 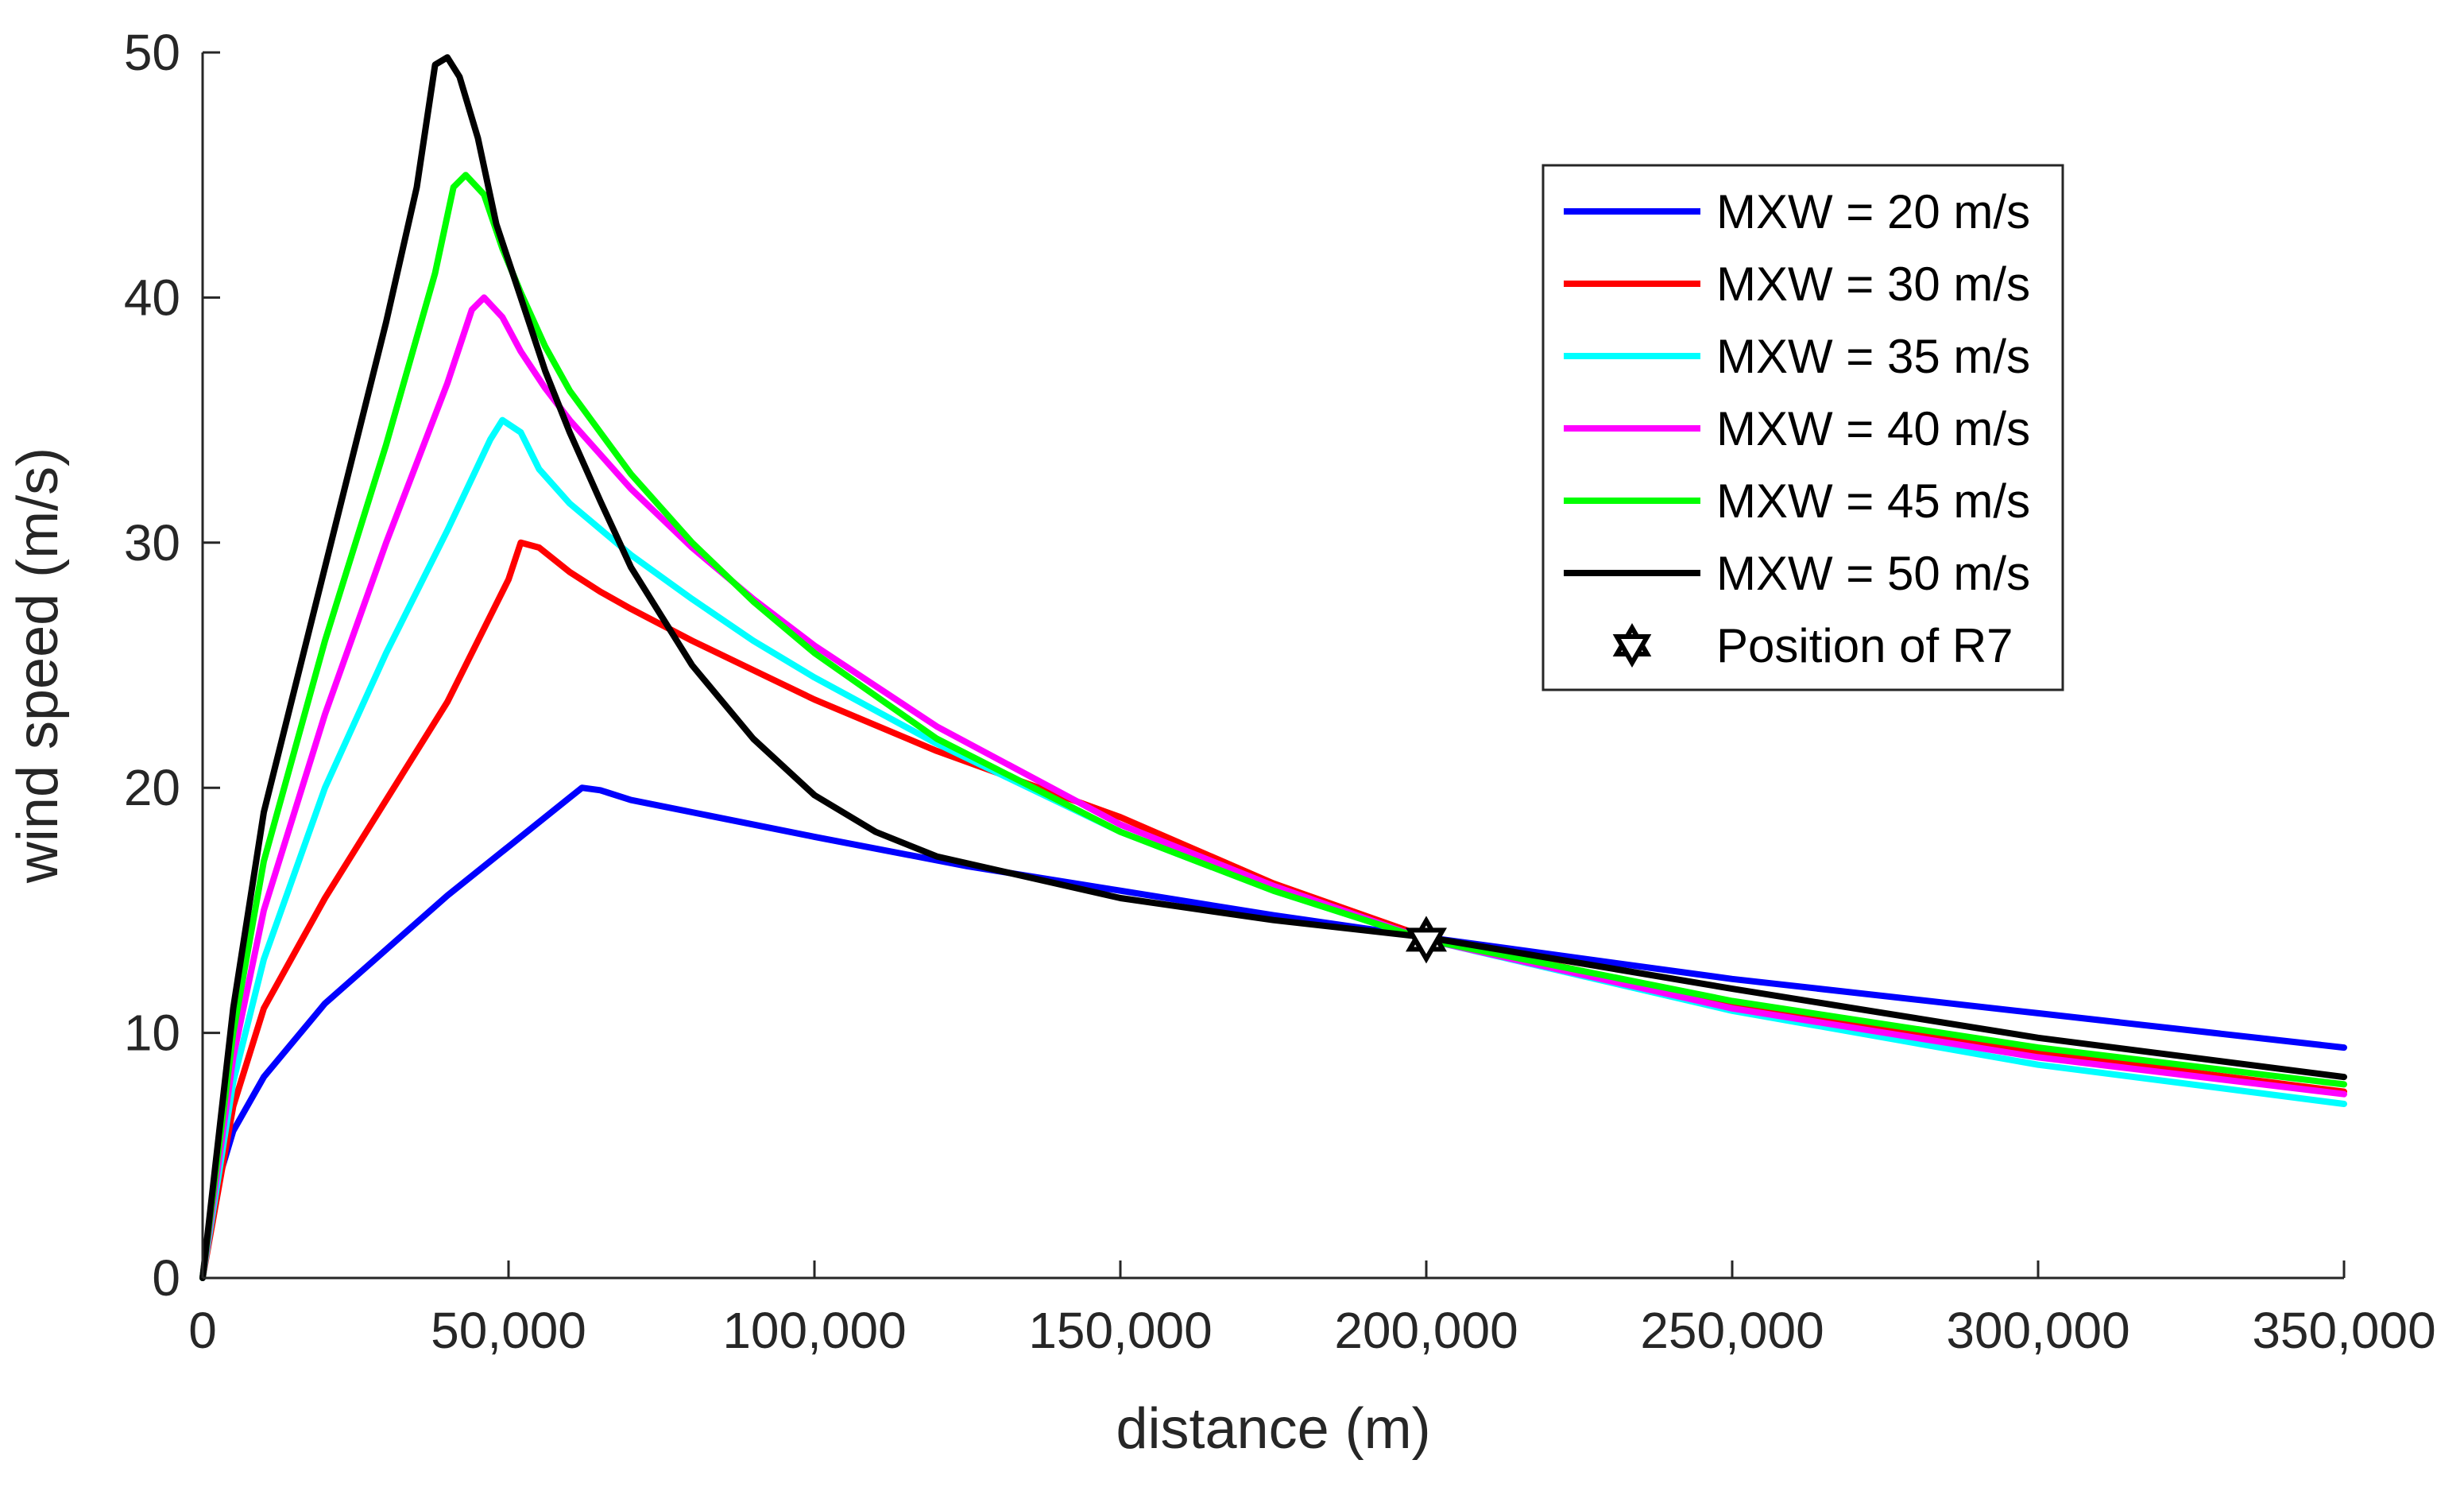 What do you see at coordinates (1873, 284) in the screenshot?
I see `legend-label: MXW = 30 m/s` at bounding box center [1873, 284].